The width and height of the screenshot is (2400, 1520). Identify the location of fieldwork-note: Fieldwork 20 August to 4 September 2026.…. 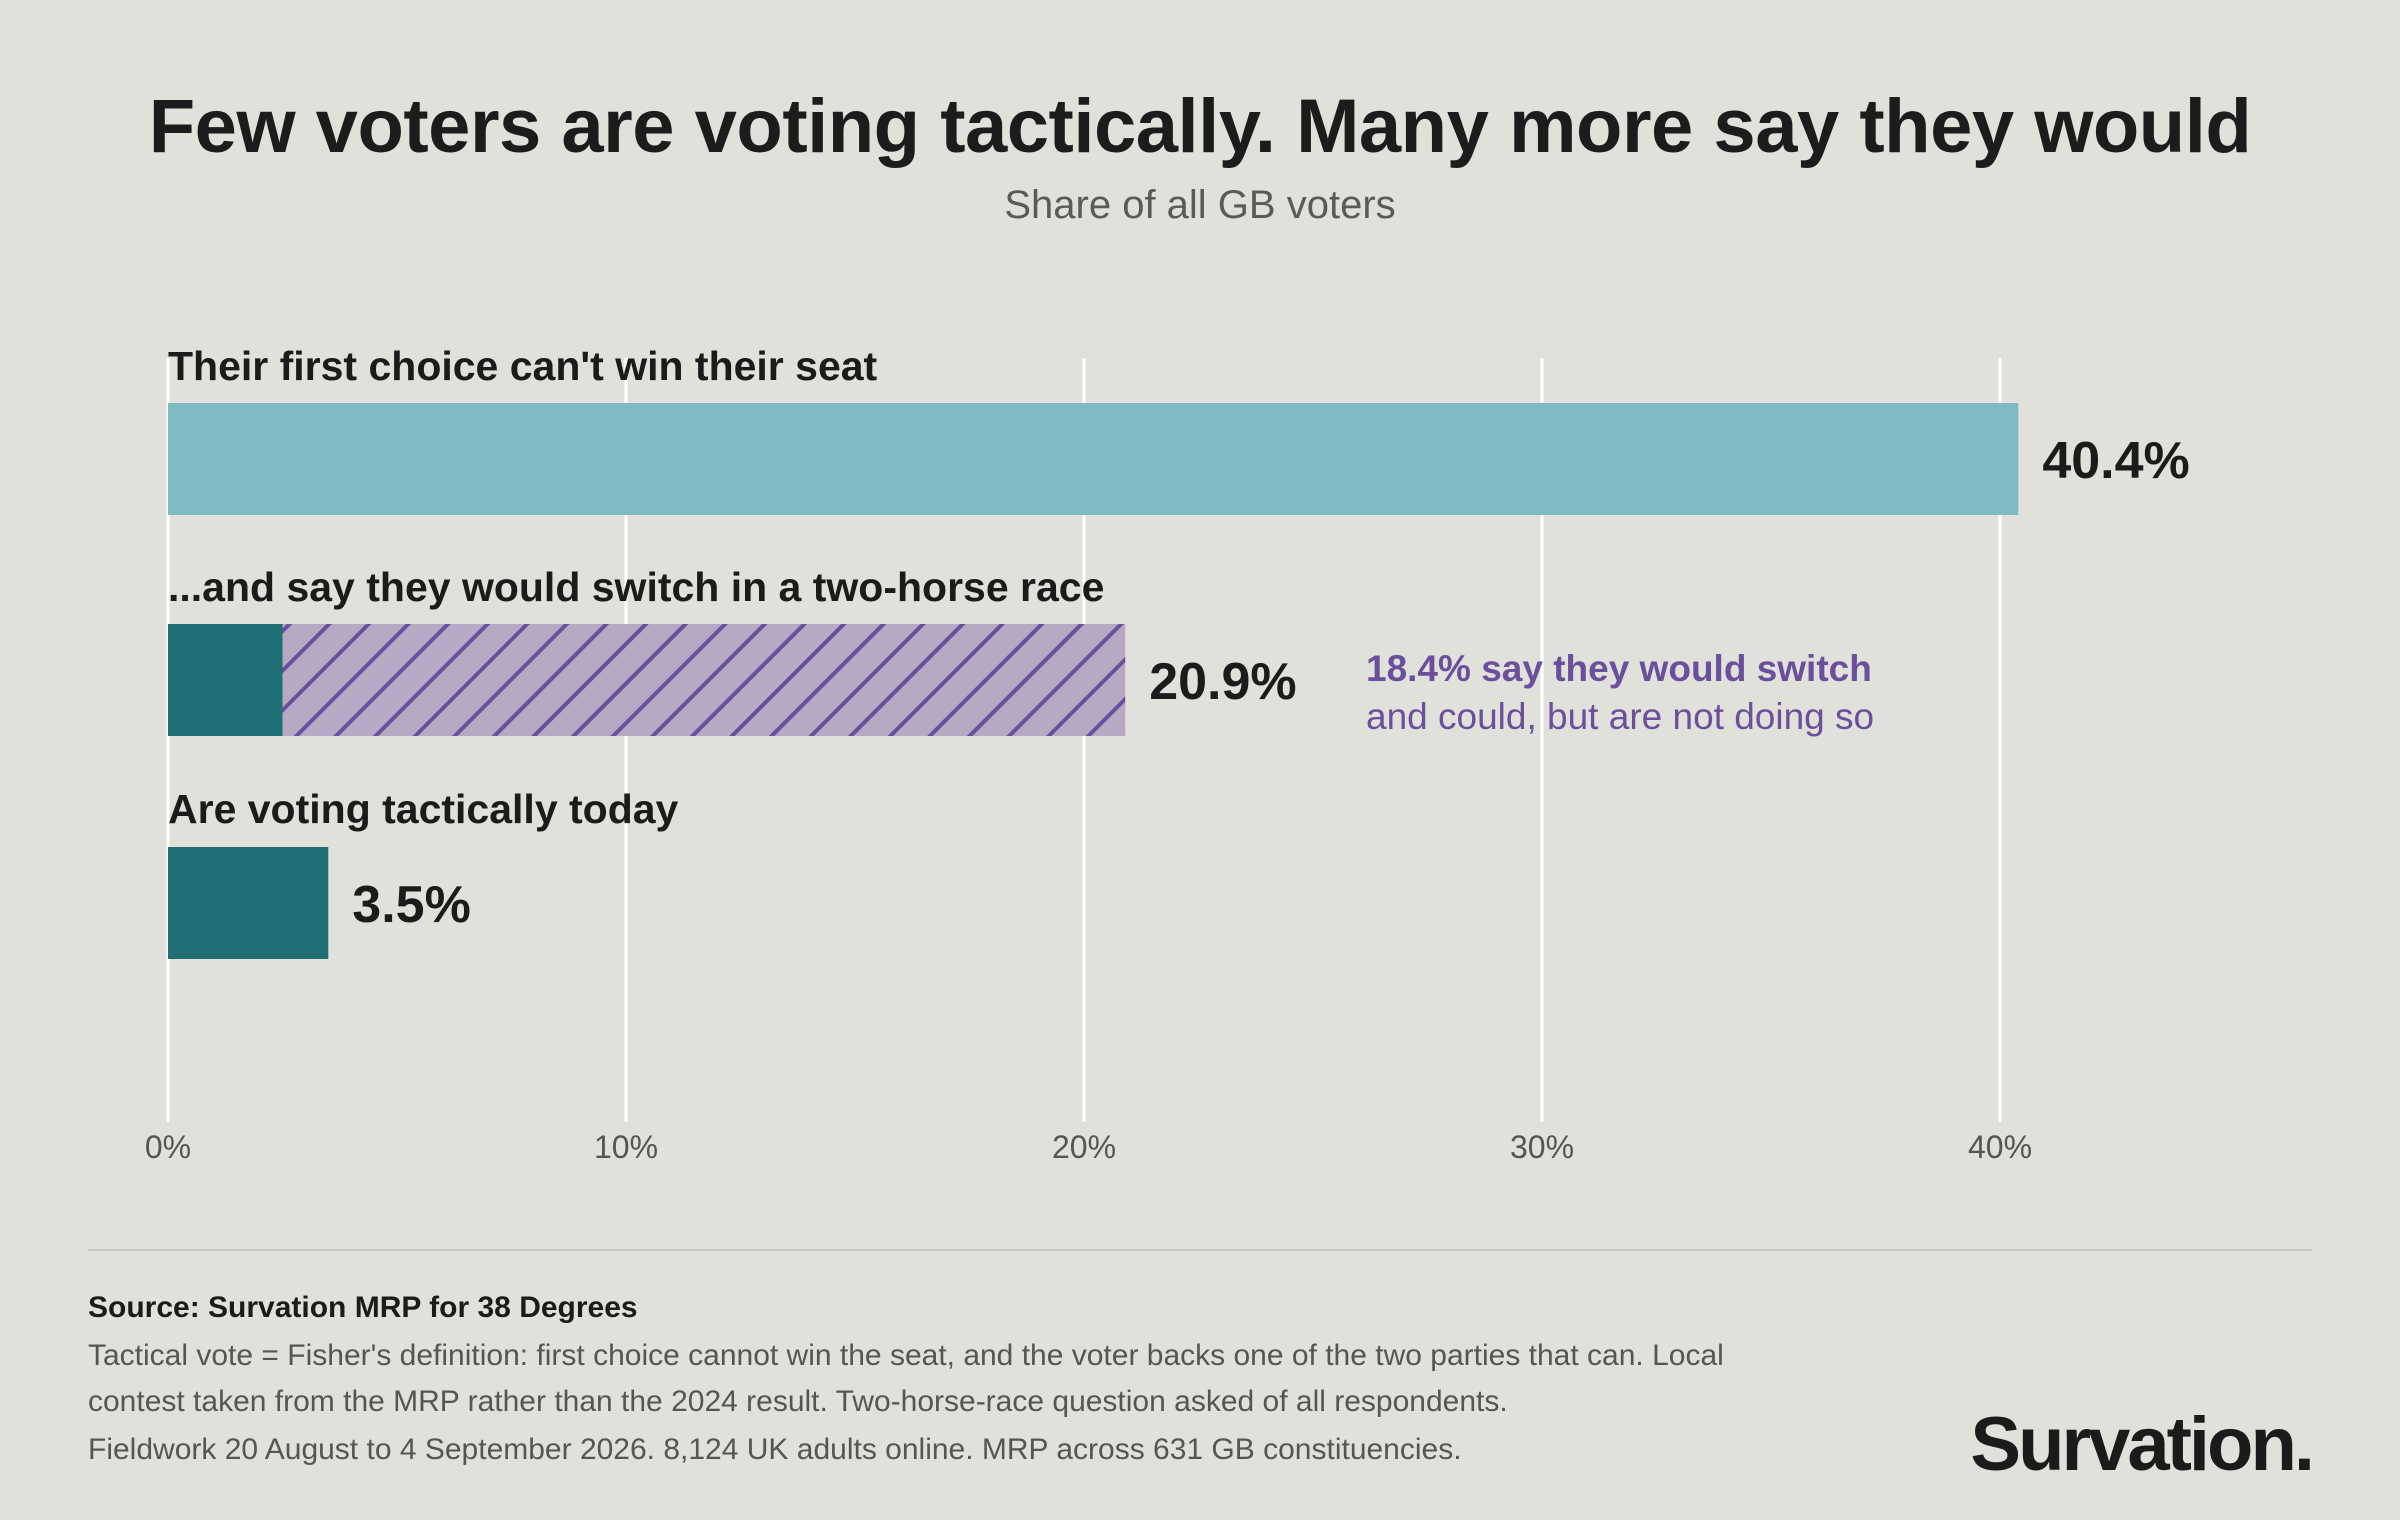
(775, 1449).